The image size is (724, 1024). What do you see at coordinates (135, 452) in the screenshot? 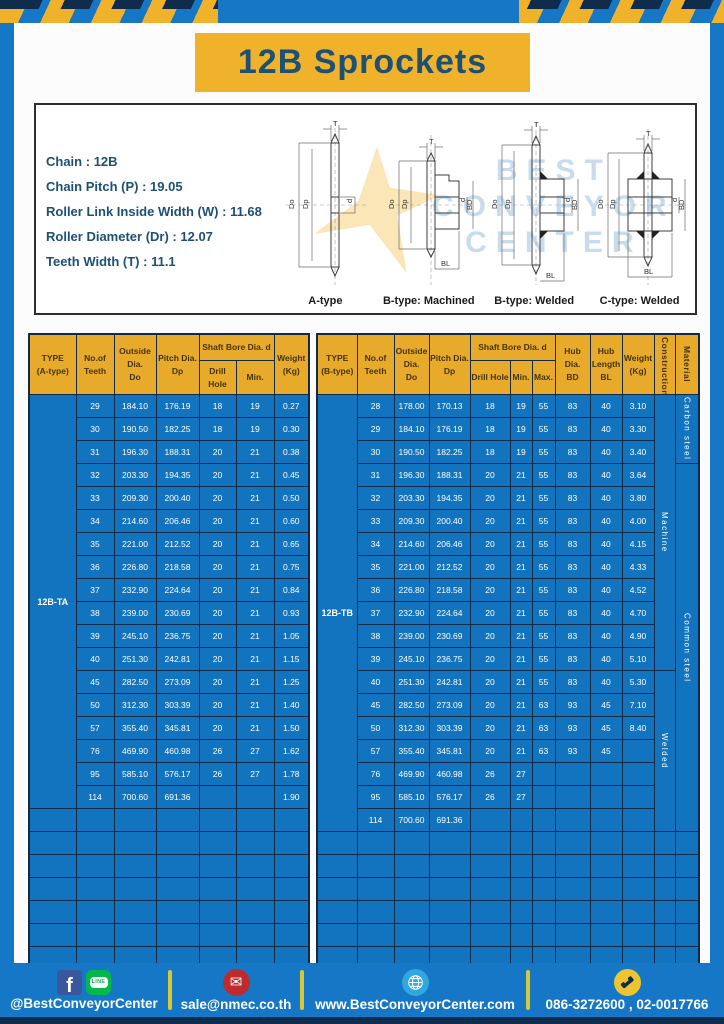
I see `data-cell: 196.30` at bounding box center [135, 452].